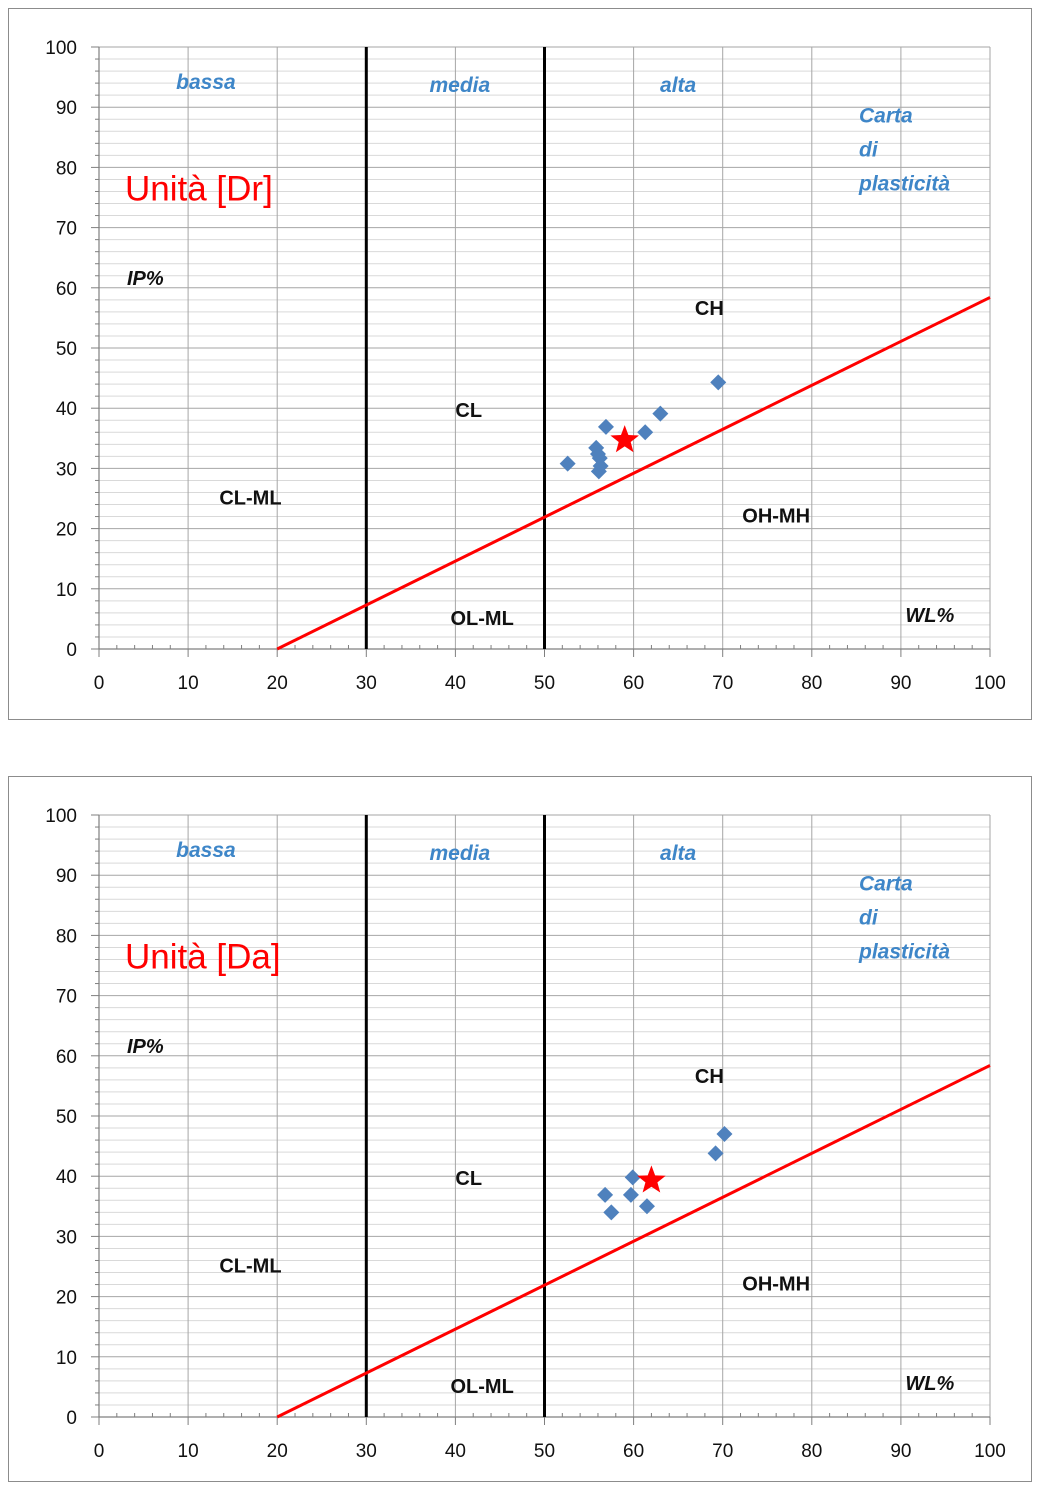 This screenshot has width=1040, height=1486. I want to click on chart-title: Unità [Dr], so click(199, 189).